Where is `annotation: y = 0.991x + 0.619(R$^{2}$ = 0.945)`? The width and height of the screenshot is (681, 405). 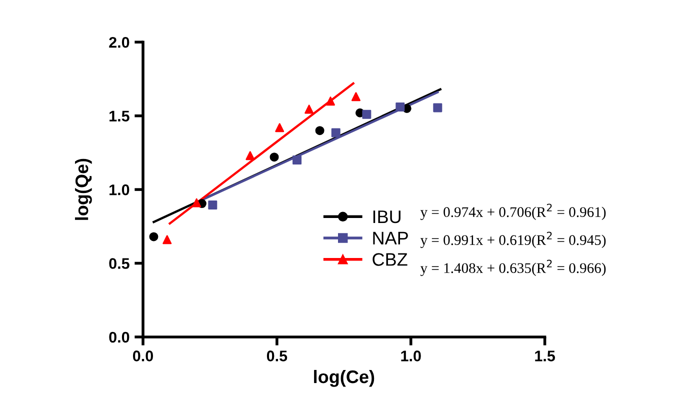
annotation: y = 0.991x + 0.619(R$^{2}$ = 0.945) is located at coordinates (513, 240).